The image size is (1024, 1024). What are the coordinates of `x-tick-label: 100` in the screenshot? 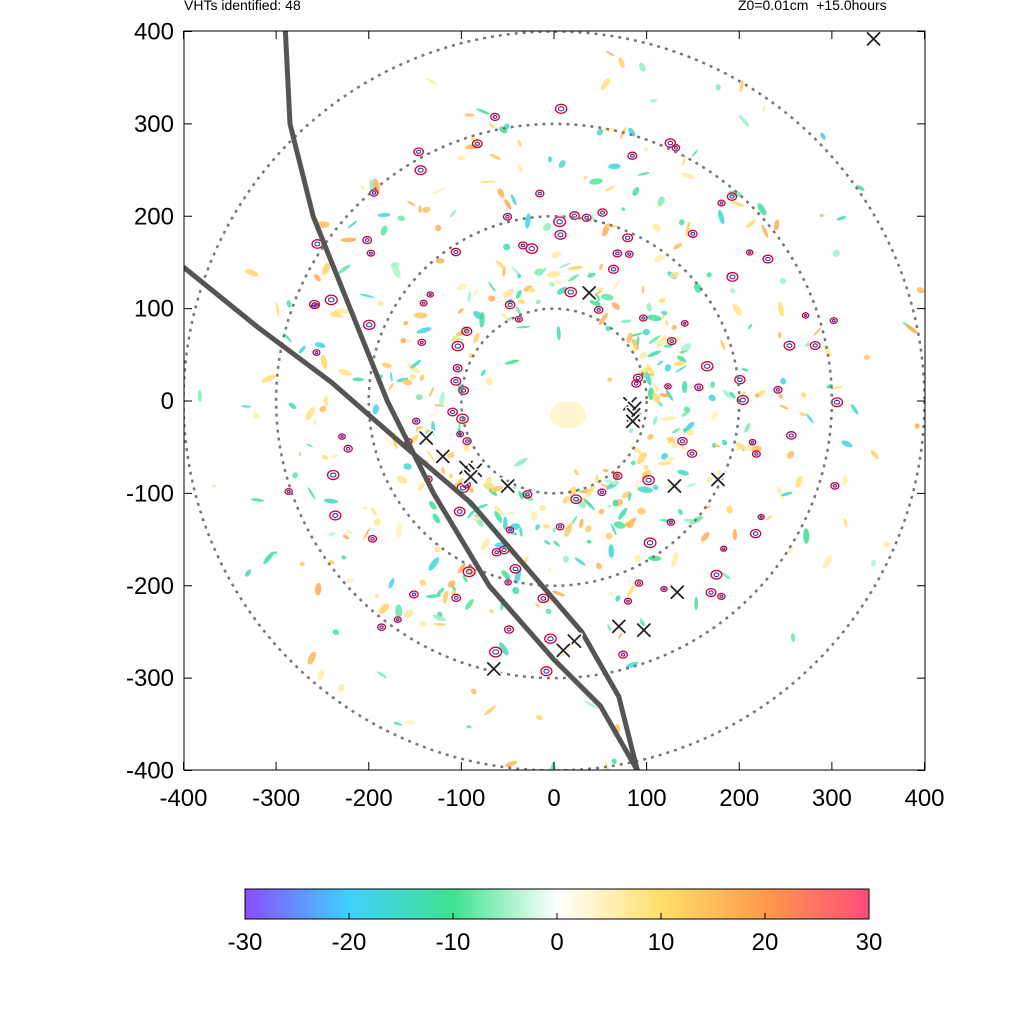 It's located at (647, 798).